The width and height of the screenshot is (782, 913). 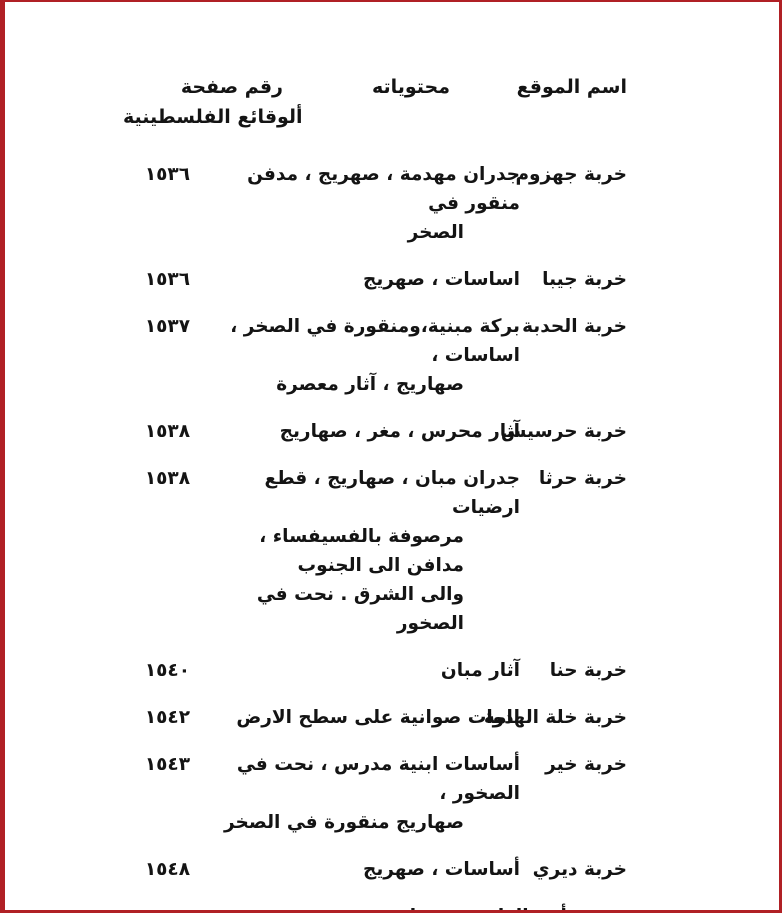 What do you see at coordinates (586, 764) in the screenshot?
I see `site-name: خربة خير` at bounding box center [586, 764].